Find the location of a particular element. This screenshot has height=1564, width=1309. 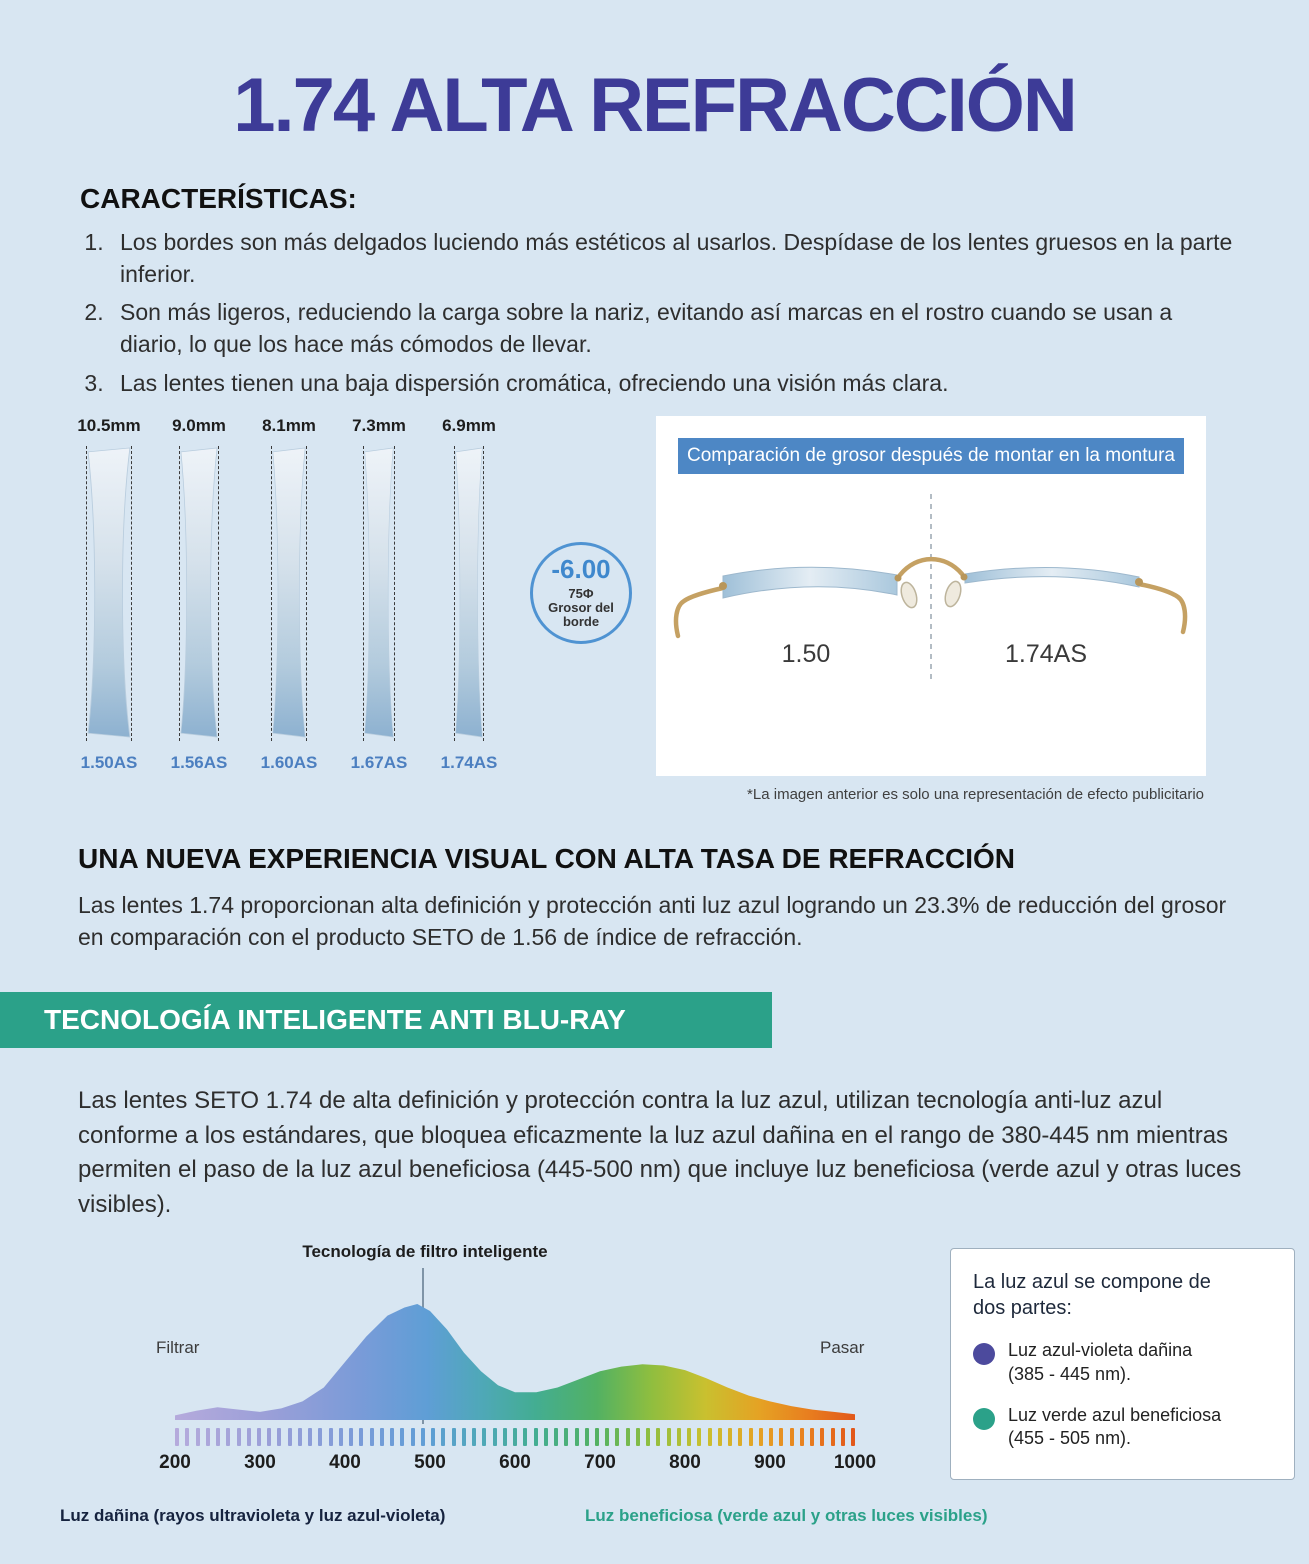

x-tick-label: 600 is located at coordinates (515, 1463).